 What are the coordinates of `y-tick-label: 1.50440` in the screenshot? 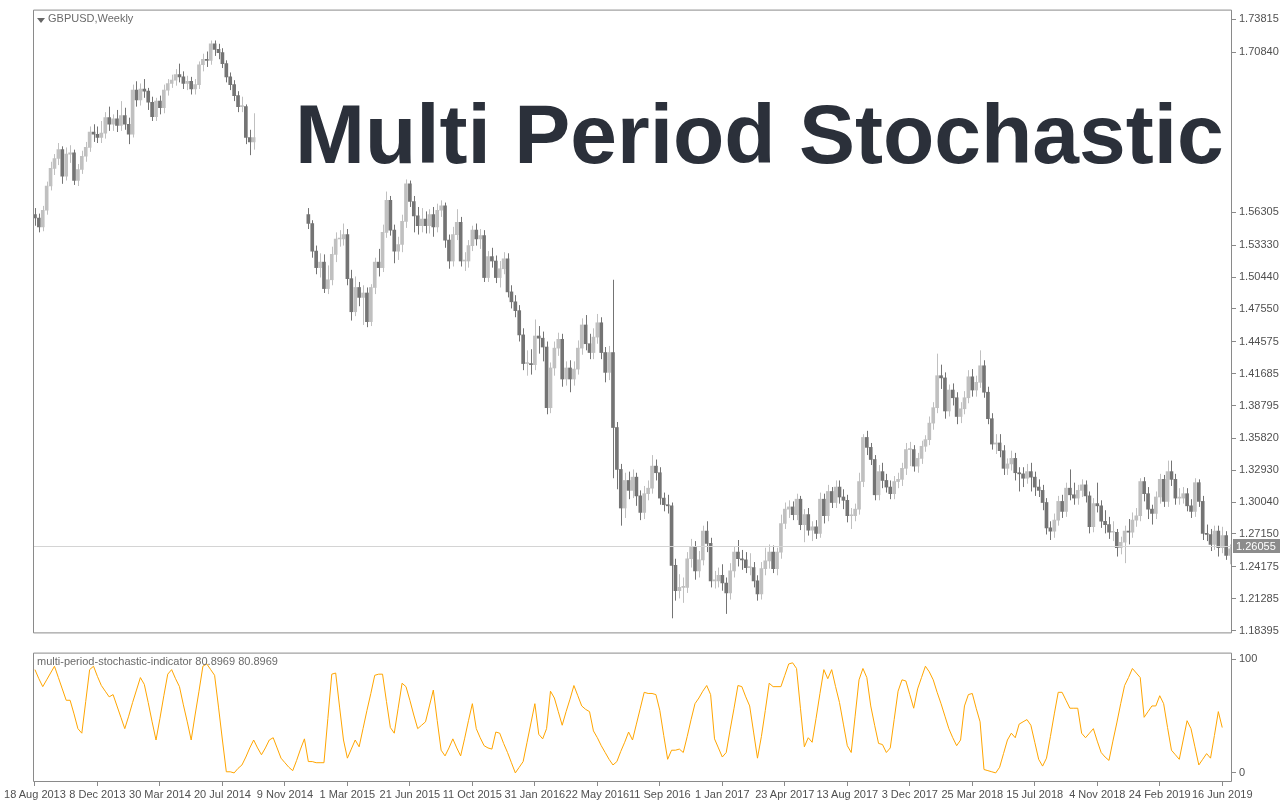 It's located at (1259, 276).